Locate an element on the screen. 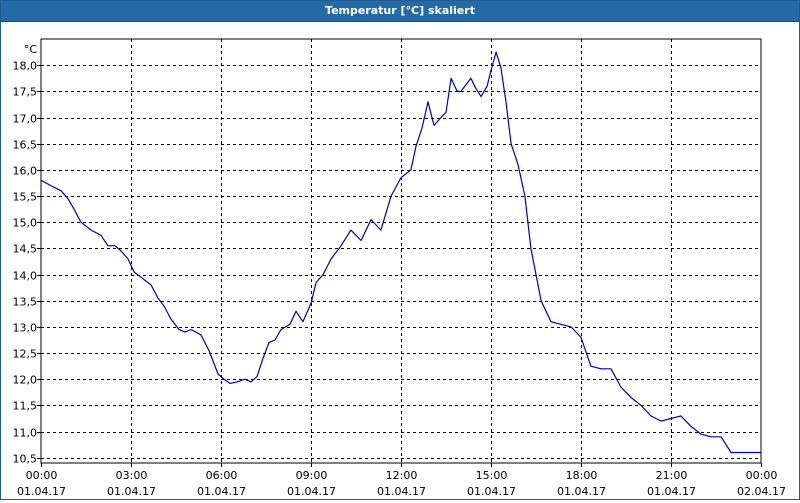 The width and height of the screenshot is (800, 503). y-tick-label: 12,0 is located at coordinates (25, 380).